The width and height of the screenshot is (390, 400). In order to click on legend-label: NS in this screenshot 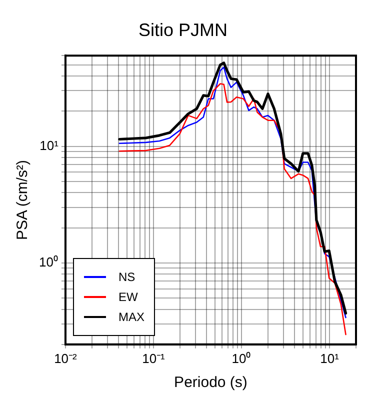, I will do `click(127, 277)`.